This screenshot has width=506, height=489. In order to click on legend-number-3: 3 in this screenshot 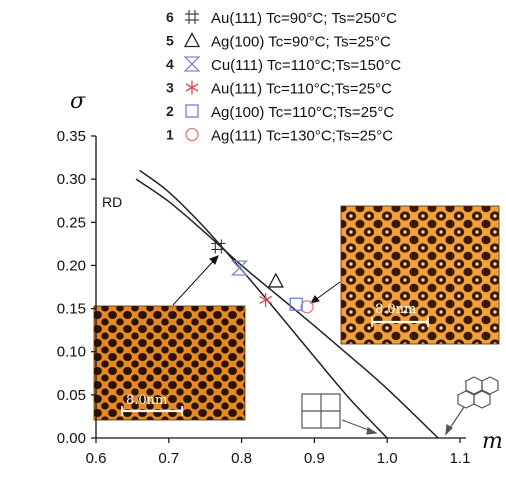, I will do `click(170, 88)`.